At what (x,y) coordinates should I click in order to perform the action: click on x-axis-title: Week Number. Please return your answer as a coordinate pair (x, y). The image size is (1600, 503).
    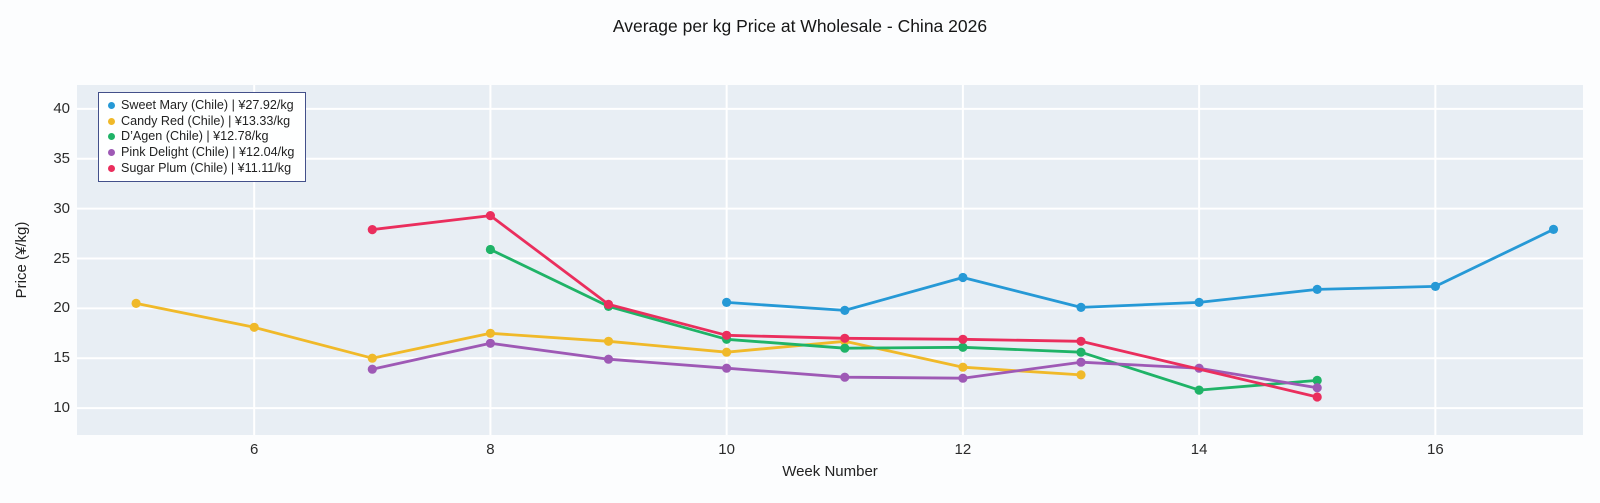
    Looking at the image, I should click on (830, 471).